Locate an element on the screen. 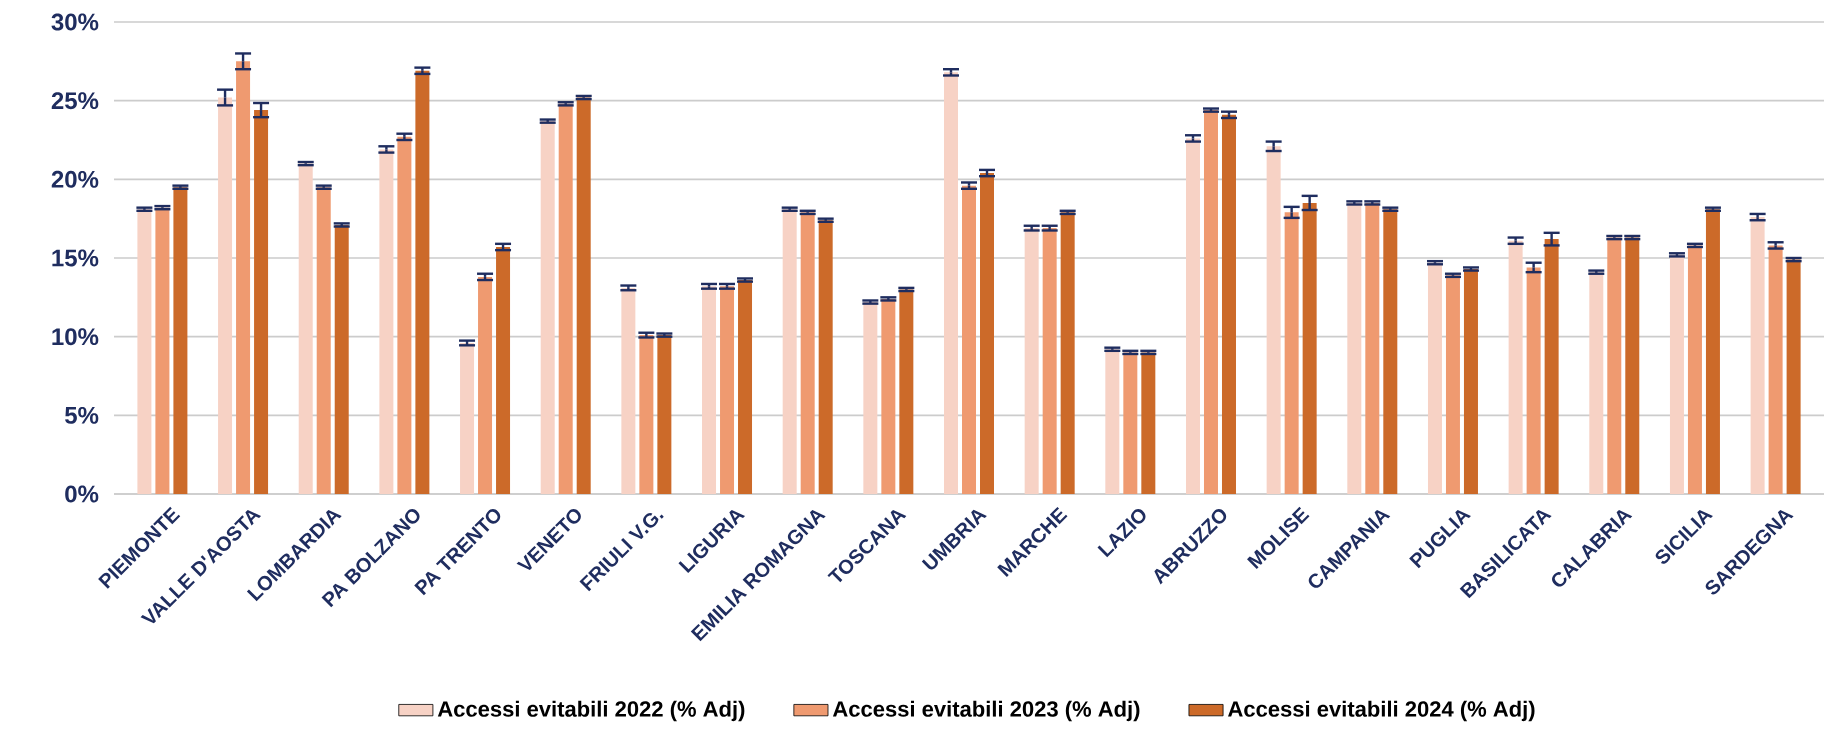  y-tick-label: 20% is located at coordinates (75, 179).